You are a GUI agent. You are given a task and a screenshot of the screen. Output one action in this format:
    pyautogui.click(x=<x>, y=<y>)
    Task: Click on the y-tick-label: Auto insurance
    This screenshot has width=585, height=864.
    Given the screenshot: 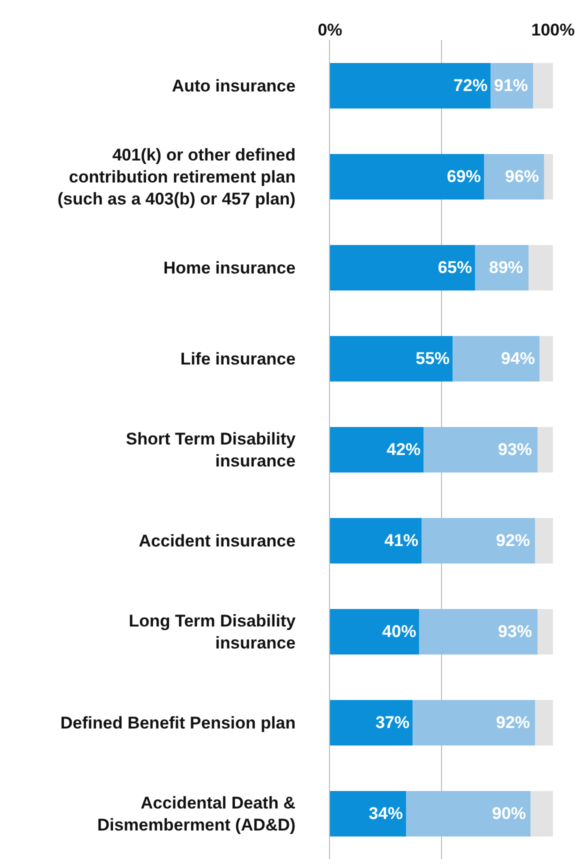 What is the action you would take?
    pyautogui.click(x=234, y=86)
    